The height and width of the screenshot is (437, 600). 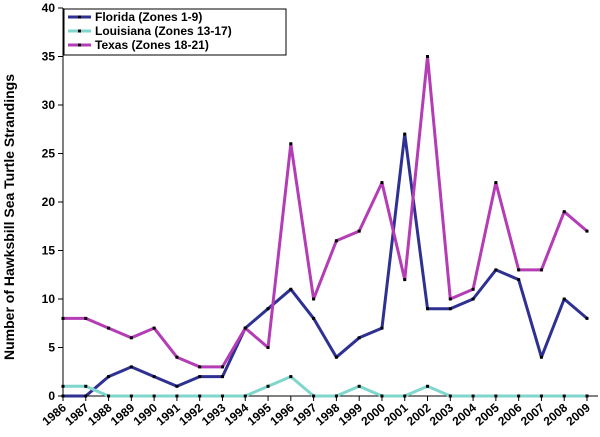 I want to click on y-tick-label: 15, so click(x=49, y=251).